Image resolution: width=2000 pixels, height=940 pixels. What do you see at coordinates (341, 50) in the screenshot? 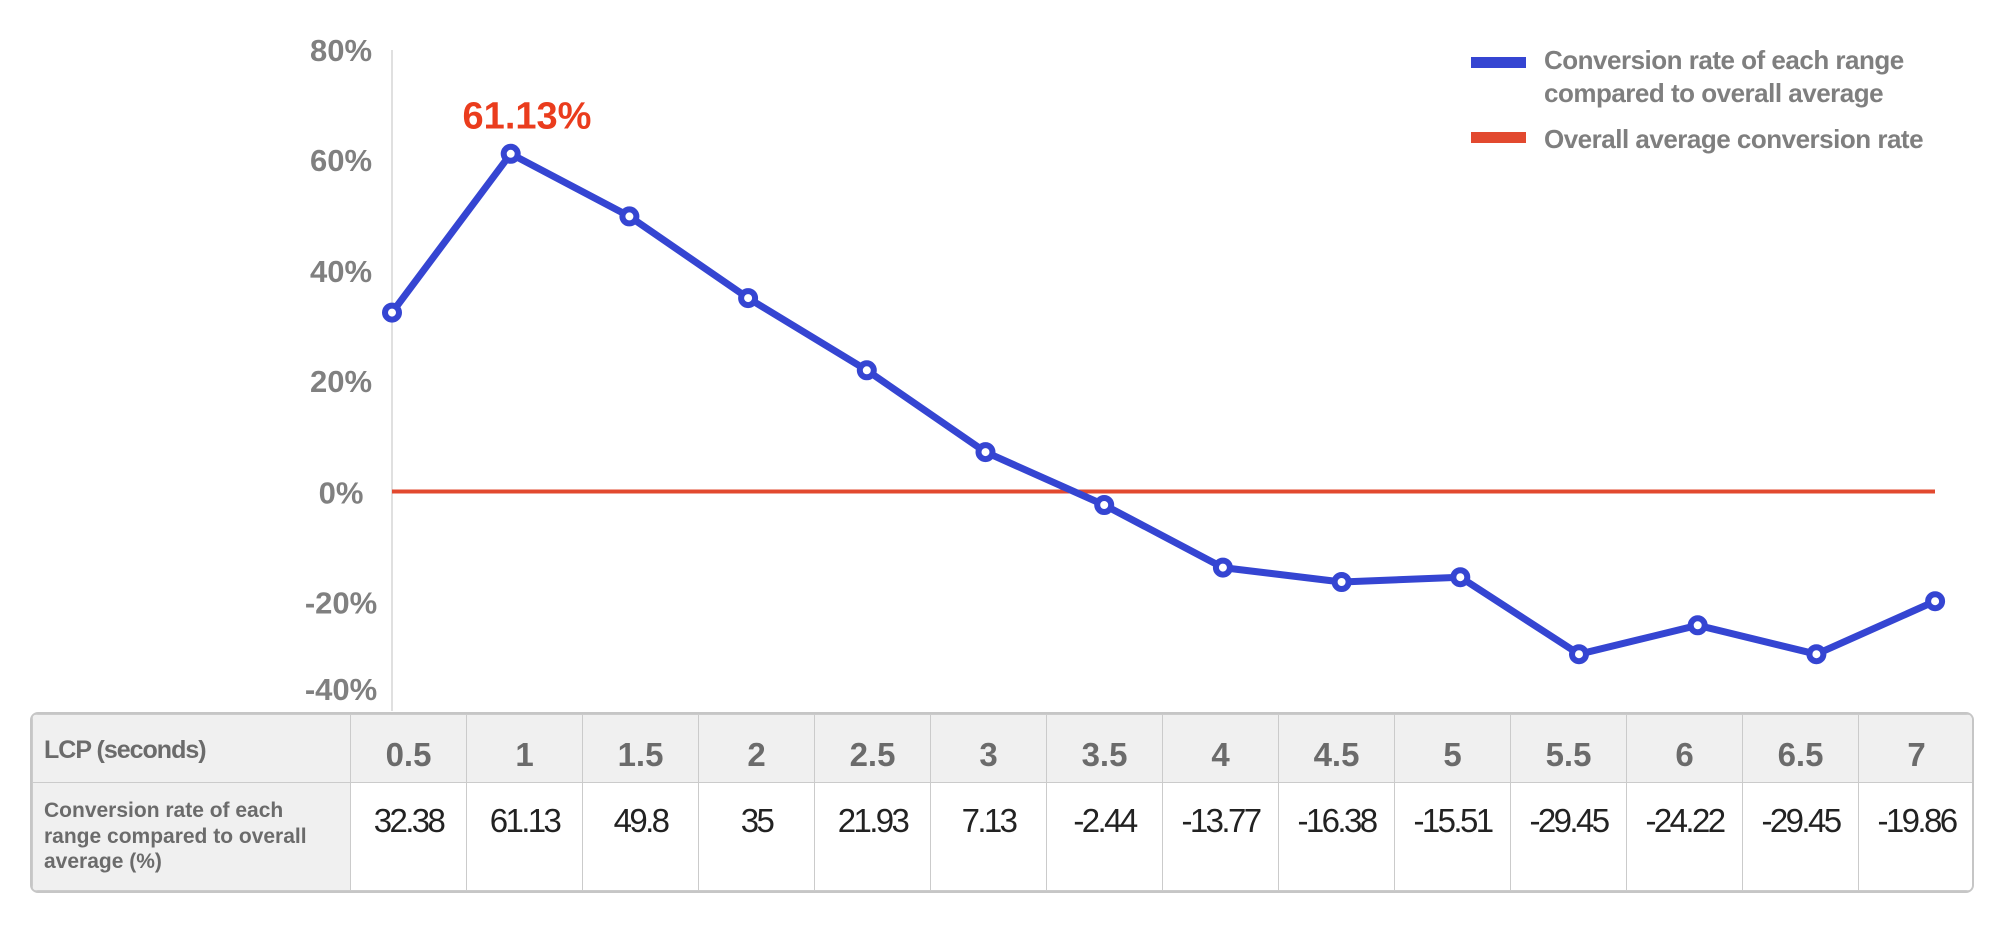
I see `svg-text: 80%` at bounding box center [341, 50].